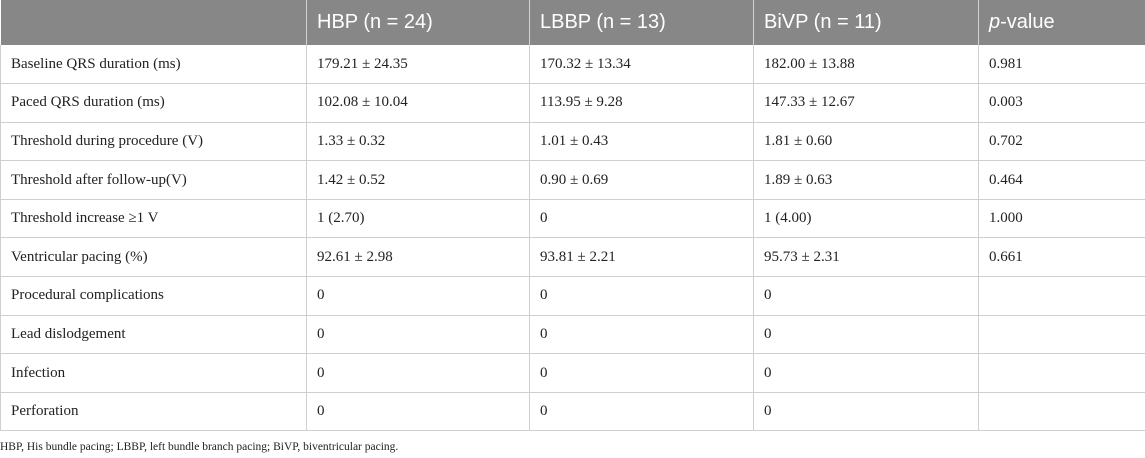  What do you see at coordinates (153, 373) in the screenshot?
I see `cell-row-label: Infection` at bounding box center [153, 373].